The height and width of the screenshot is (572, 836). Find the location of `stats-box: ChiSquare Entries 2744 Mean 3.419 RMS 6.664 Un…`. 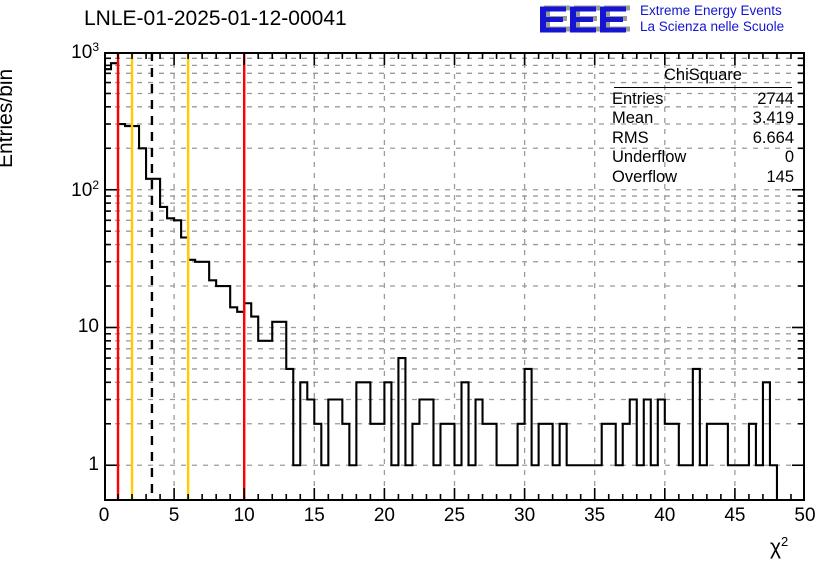

stats-box: ChiSquare Entries 2744 Mean 3.419 RMS 6.664 Un… is located at coordinates (703, 127).